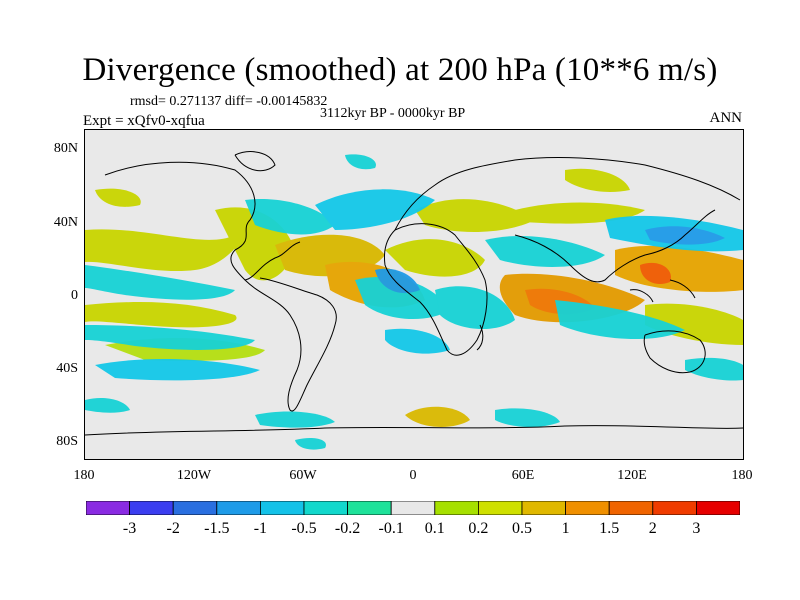 This screenshot has width=800, height=600. I want to click on lon-label-120w: 120W, so click(194, 475).